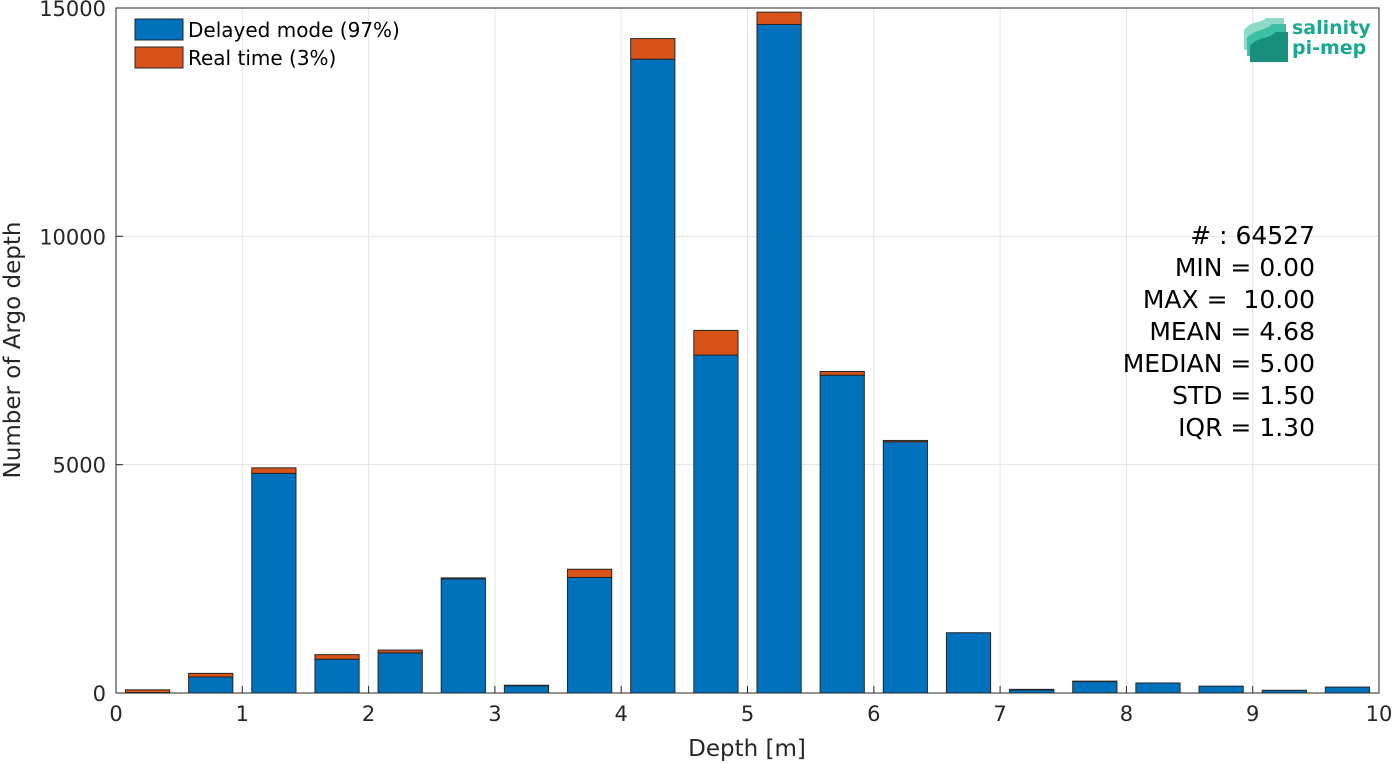 This screenshot has height=763, width=1393. What do you see at coordinates (873, 714) in the screenshot?
I see `x-tick-label: 6` at bounding box center [873, 714].